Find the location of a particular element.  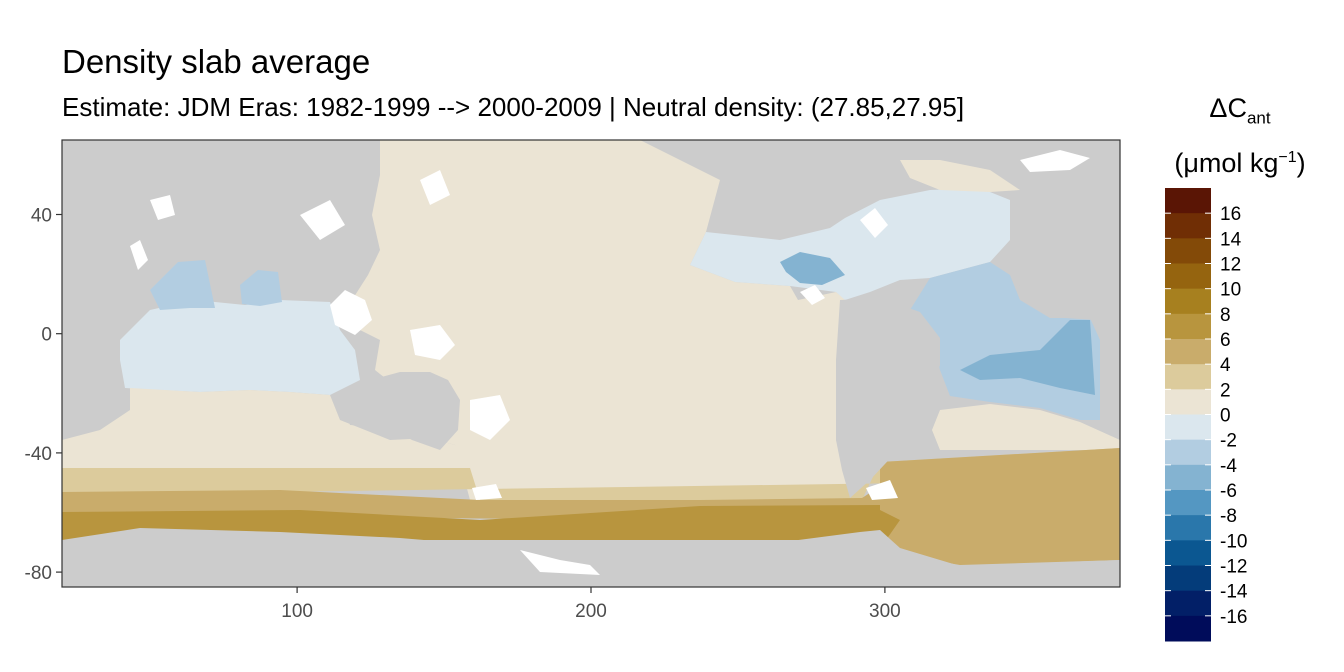

y-axis: 40 0 -40 -80 is located at coordinates (43, 395).